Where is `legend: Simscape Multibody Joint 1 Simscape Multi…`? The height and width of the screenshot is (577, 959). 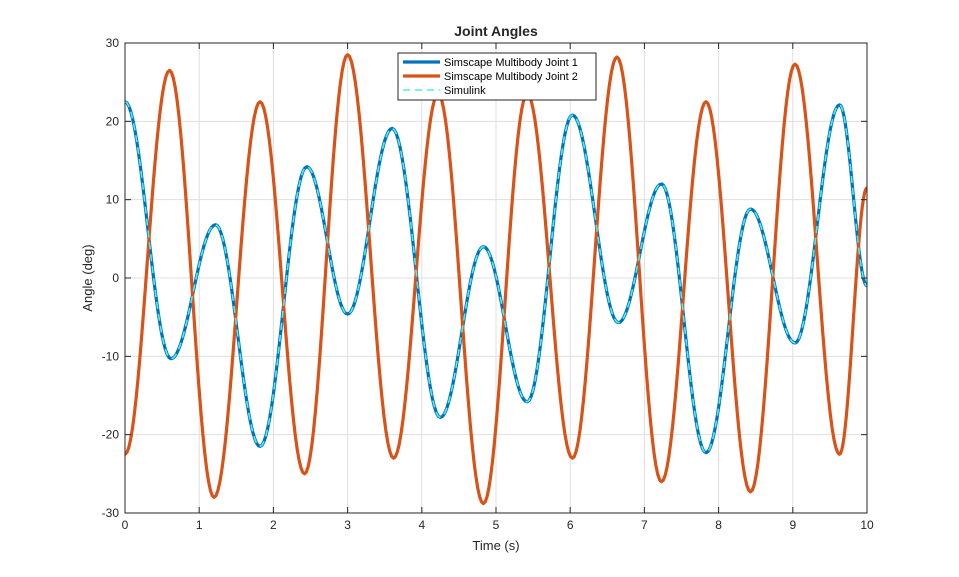
legend: Simscape Multibody Joint 1 Simscape Multi… is located at coordinates (497, 76).